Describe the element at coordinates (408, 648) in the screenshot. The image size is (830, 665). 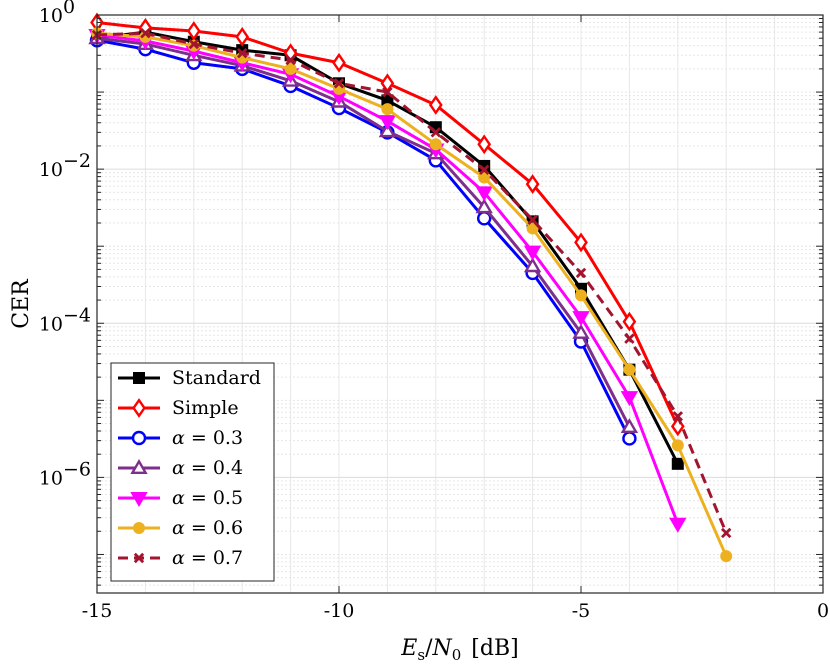
I see `x-axis-var-main: E` at that location.